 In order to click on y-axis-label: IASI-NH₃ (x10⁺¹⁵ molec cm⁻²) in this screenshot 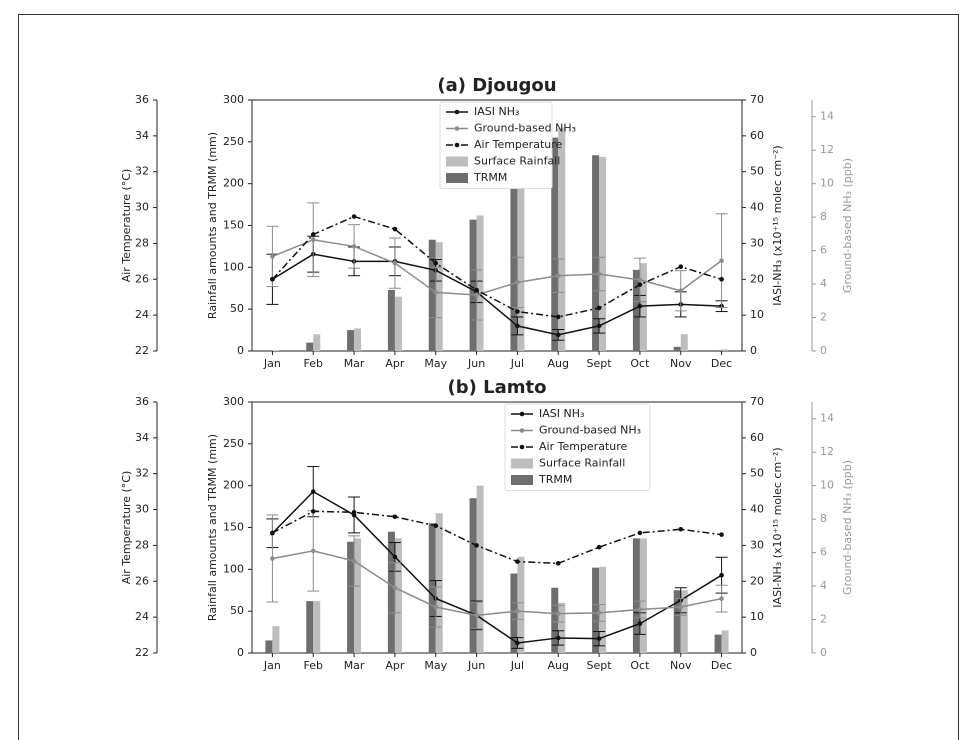, I will do `click(777, 527)`.